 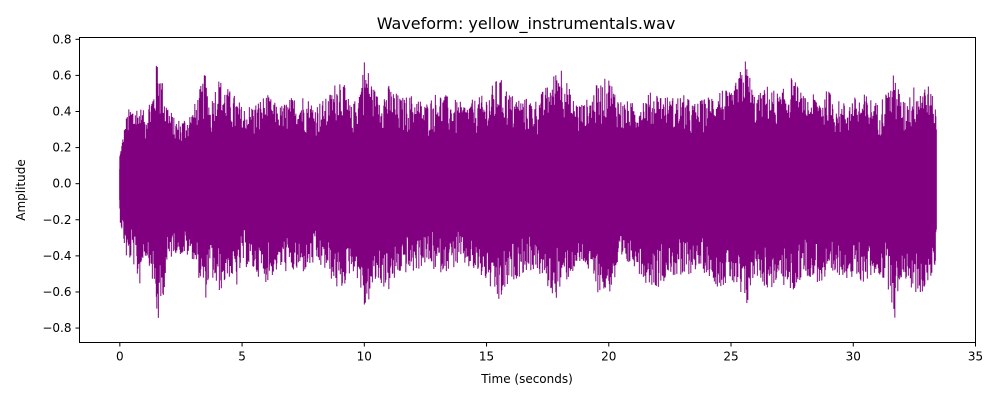 What do you see at coordinates (61, 111) in the screenshot?
I see `y-tick-label: 0.4` at bounding box center [61, 111].